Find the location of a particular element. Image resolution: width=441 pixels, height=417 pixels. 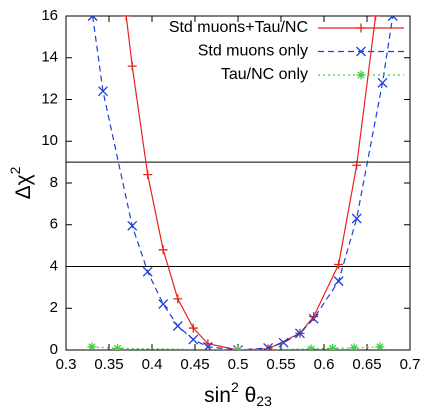

y-tick-label: 14 is located at coordinates (49, 57).